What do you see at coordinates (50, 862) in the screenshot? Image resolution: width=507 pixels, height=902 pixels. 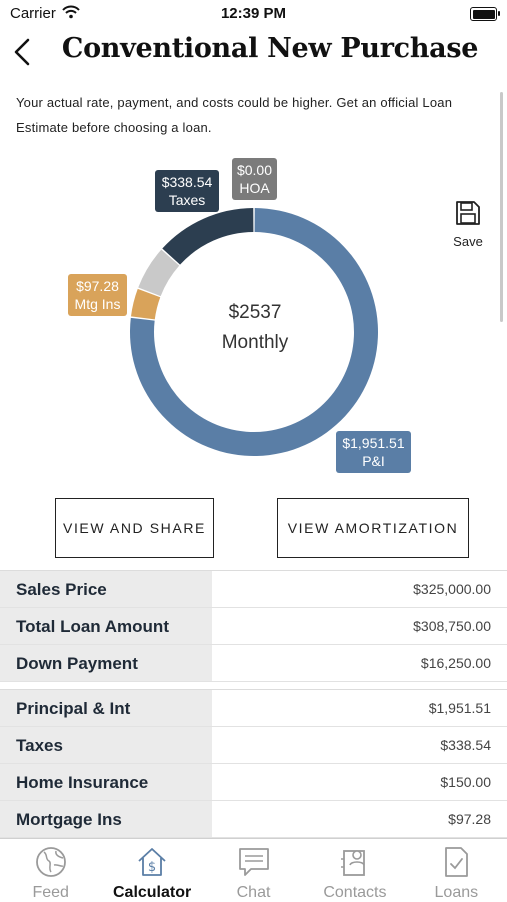 I see `globe-icon` at bounding box center [50, 862].